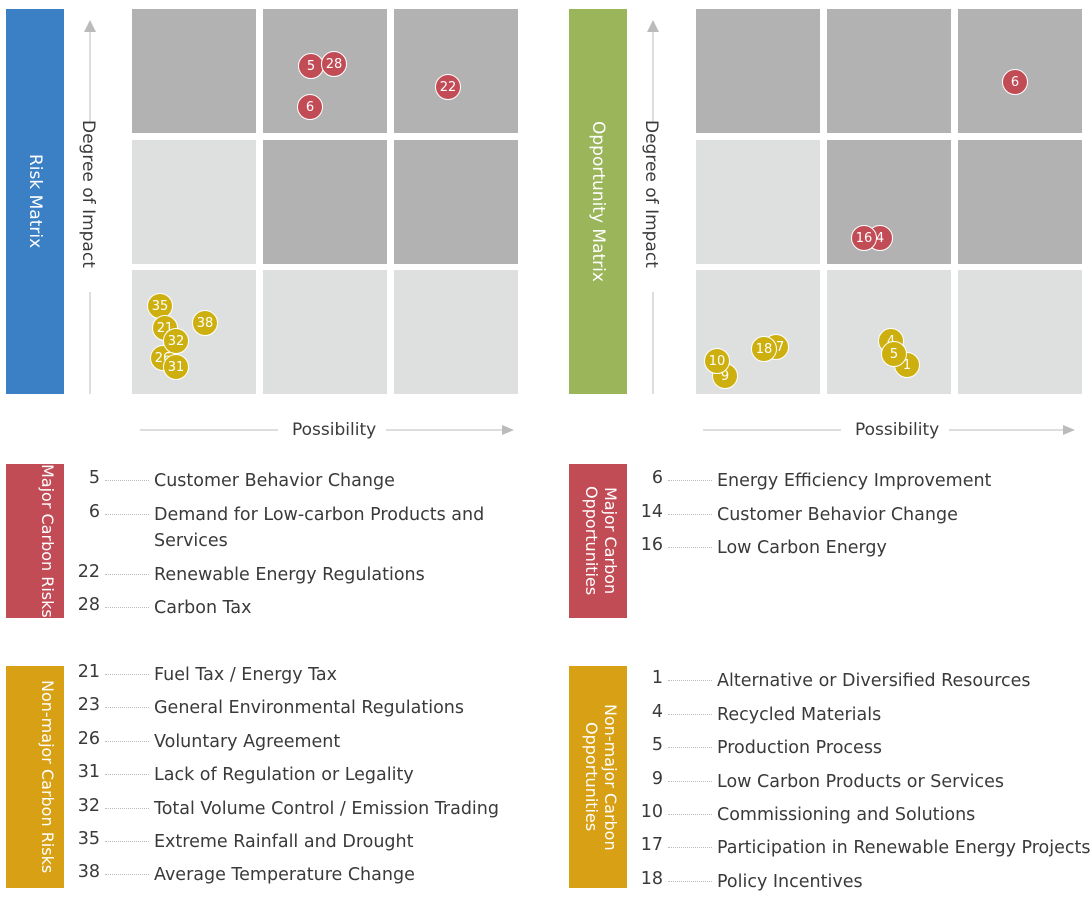 This screenshot has height=903, width=1090. What do you see at coordinates (47, 777) in the screenshot?
I see `nonmajor-carbon-risks-title: Non-major Carbon Risks` at bounding box center [47, 777].